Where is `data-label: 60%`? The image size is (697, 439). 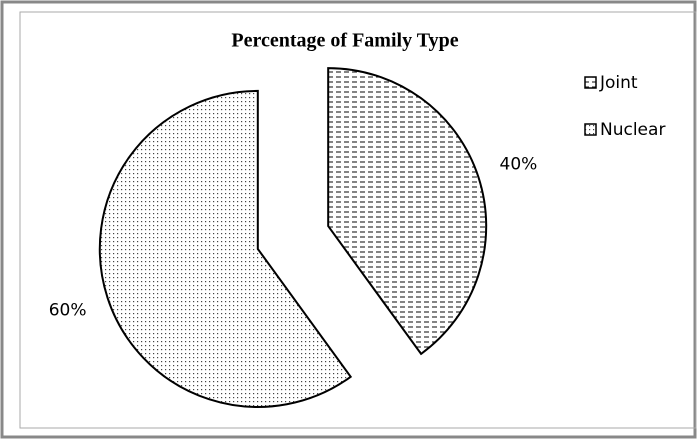
data-label: 60% is located at coordinates (68, 311).